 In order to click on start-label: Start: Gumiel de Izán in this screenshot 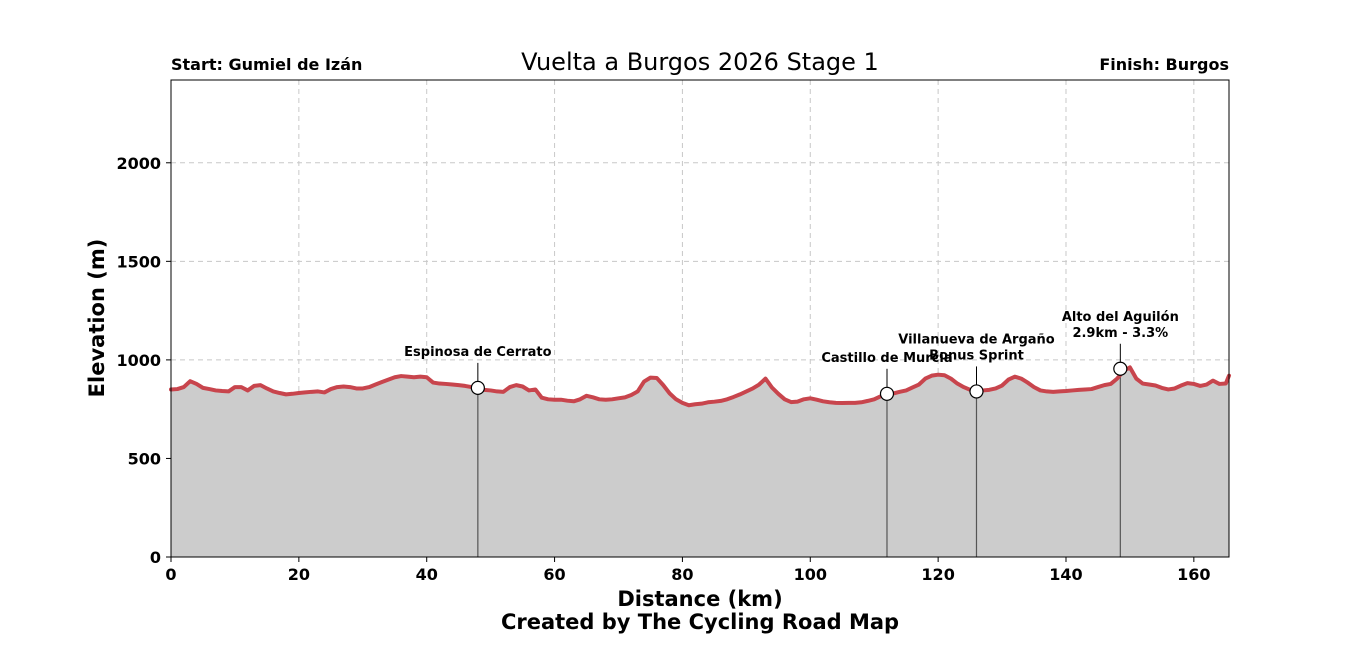, I will do `click(266, 64)`.